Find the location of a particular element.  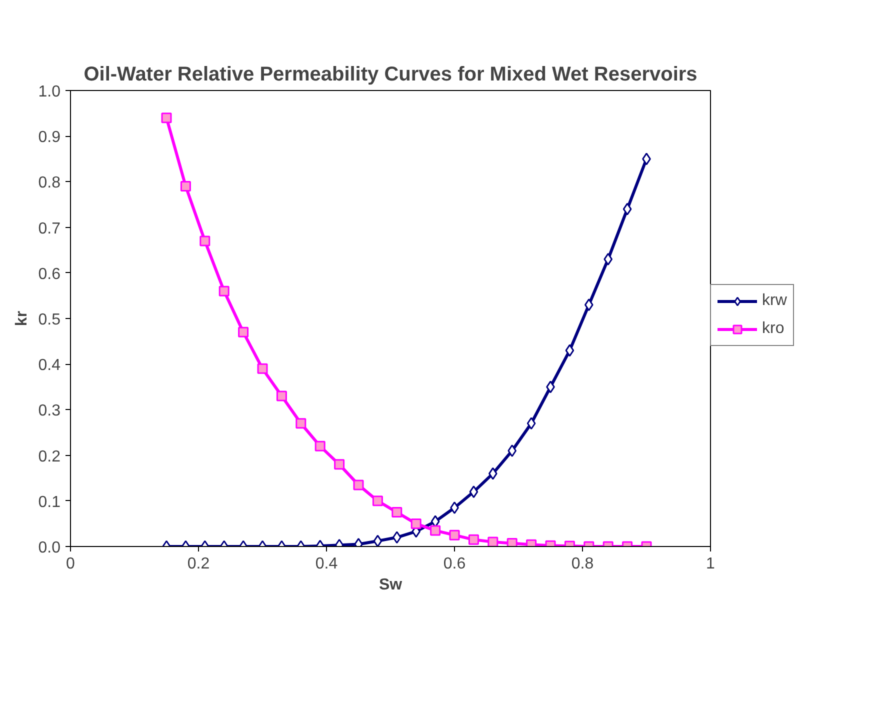

y-tick-label: 0.0 is located at coordinates (49, 548).